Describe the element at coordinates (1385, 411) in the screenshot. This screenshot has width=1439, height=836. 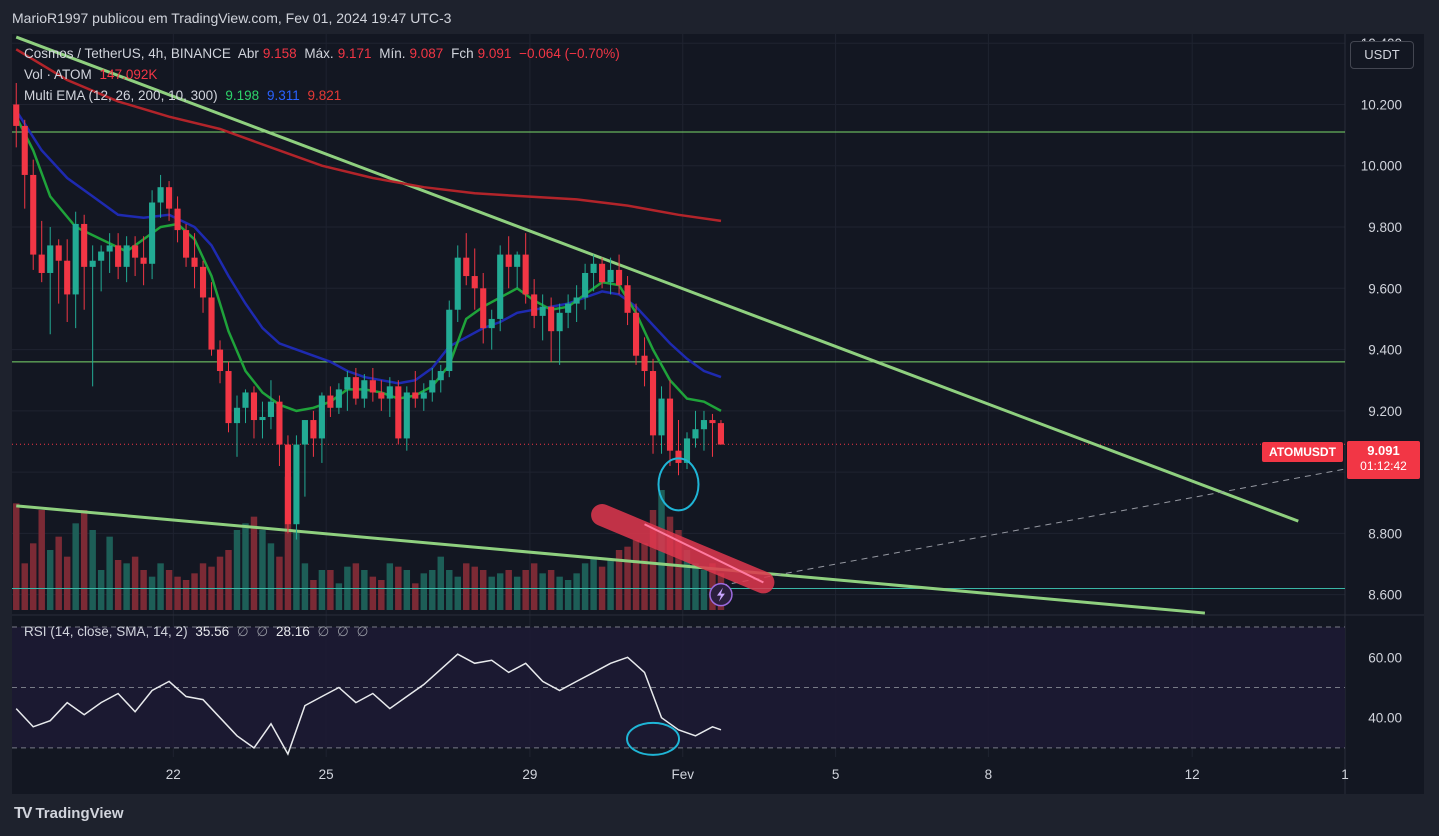
I see `price-axis-label: 9.200` at that location.